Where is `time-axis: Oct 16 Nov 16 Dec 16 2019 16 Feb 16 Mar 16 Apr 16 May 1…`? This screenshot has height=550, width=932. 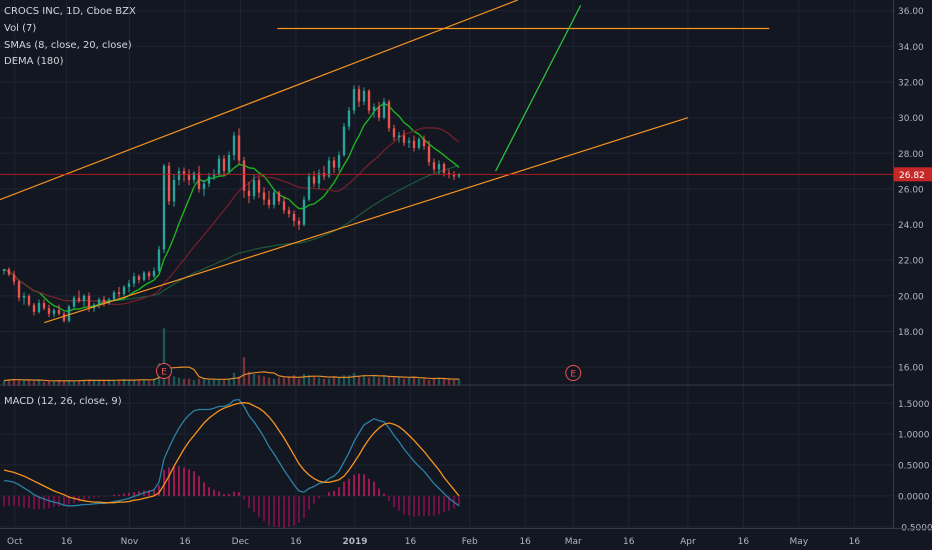 time-axis: Oct 16 Nov 16 Dec 16 2019 16 Feb 16 Mar 16 Apr 16 May 1… is located at coordinates (466, 538).